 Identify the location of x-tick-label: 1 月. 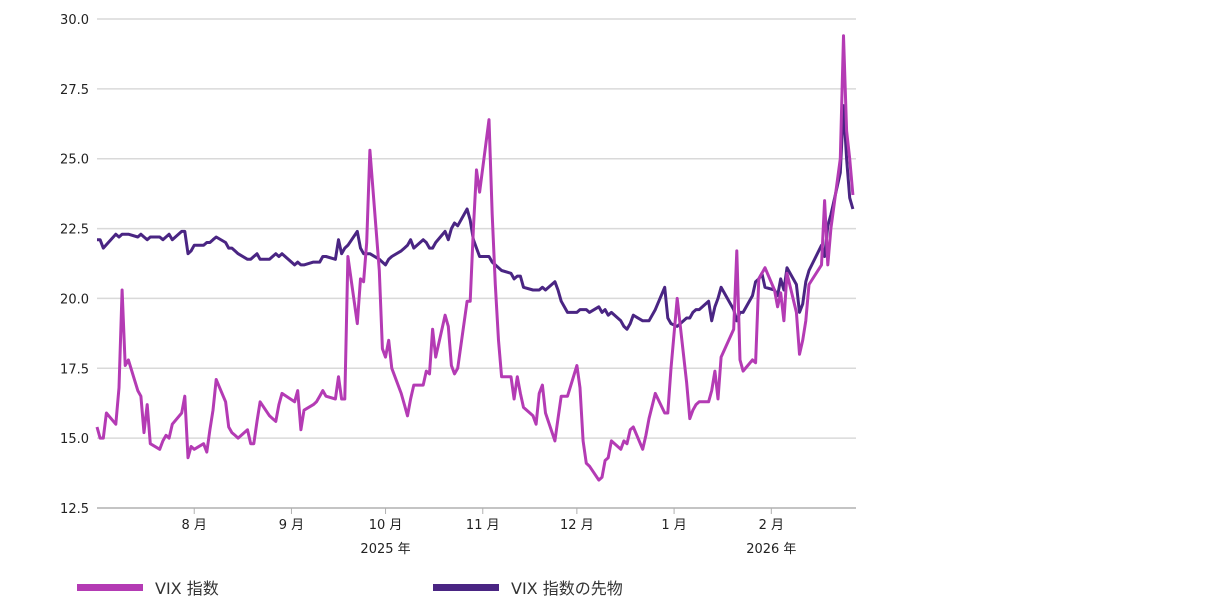
(673, 525).